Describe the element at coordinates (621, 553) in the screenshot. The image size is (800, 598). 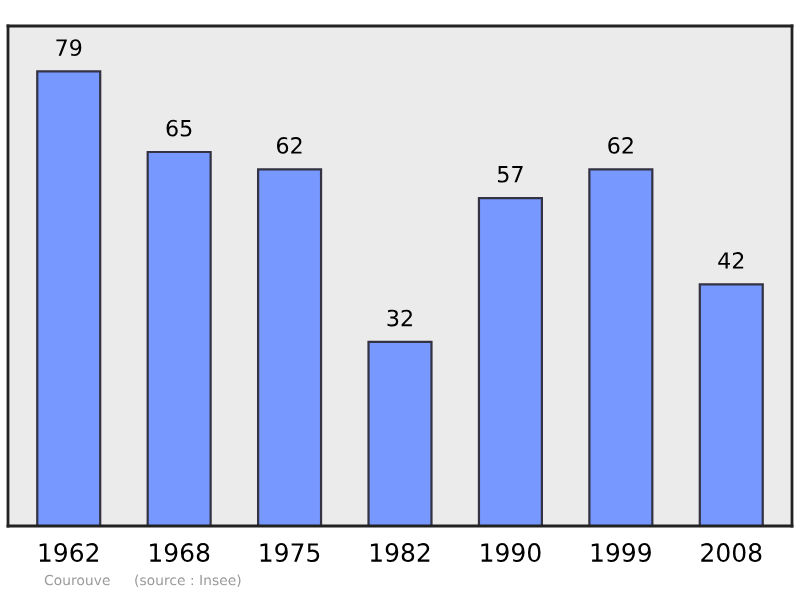
I see `x-tick-label: 1999` at that location.